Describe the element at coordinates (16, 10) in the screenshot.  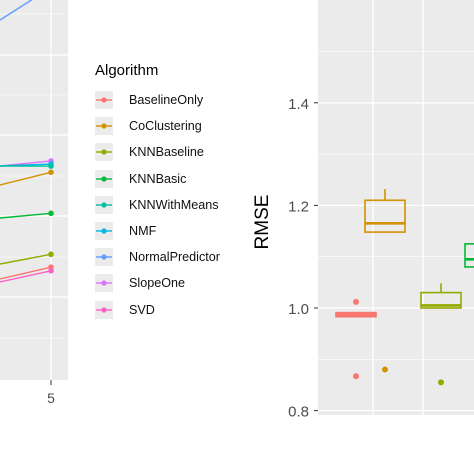
I see `line-series-normalpredictor` at that location.